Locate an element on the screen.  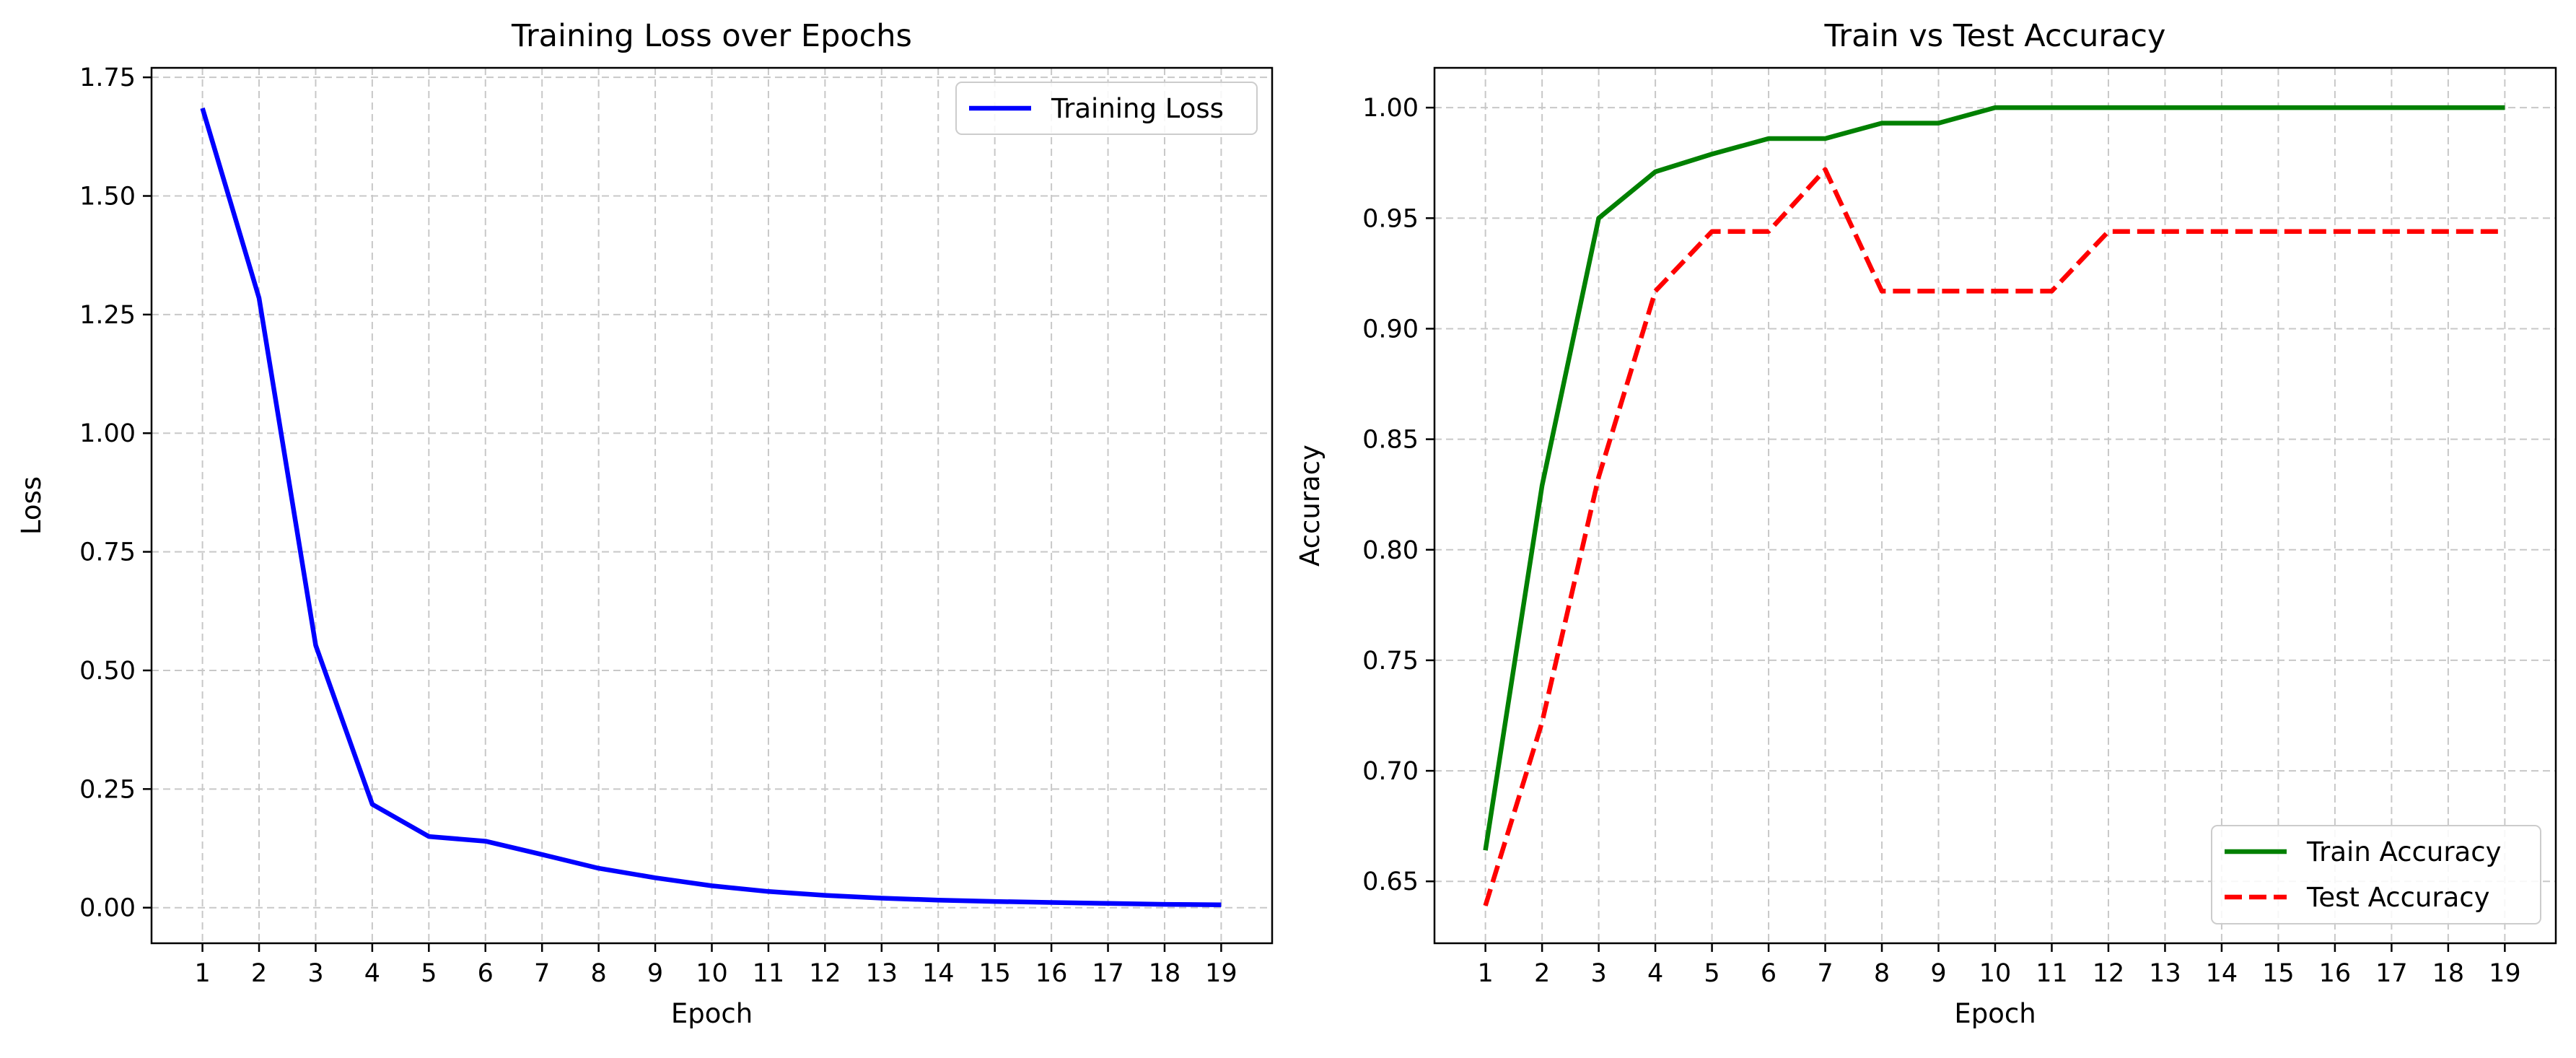
legend-label: Test Accuracy is located at coordinates (2398, 897).